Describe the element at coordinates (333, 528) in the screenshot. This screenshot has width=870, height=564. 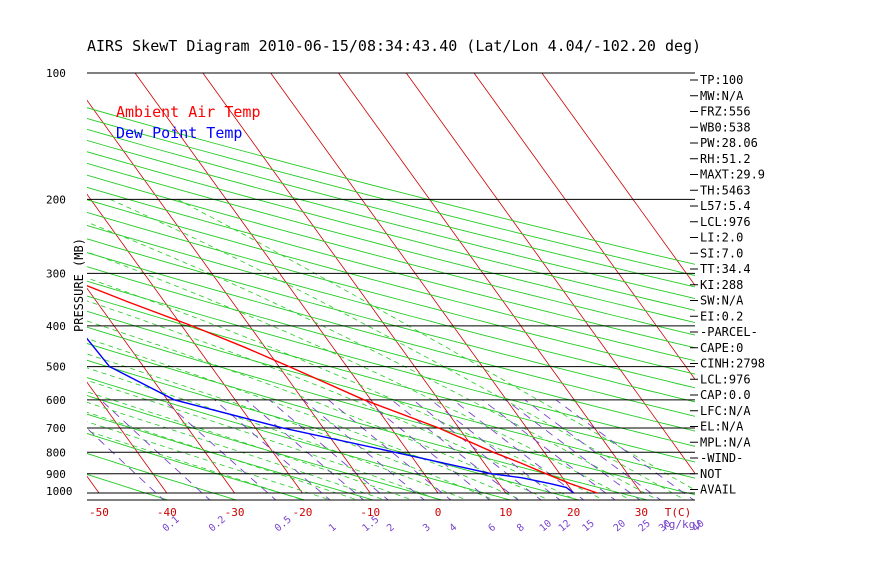
I see `mixing-ratio-label: 1` at that location.